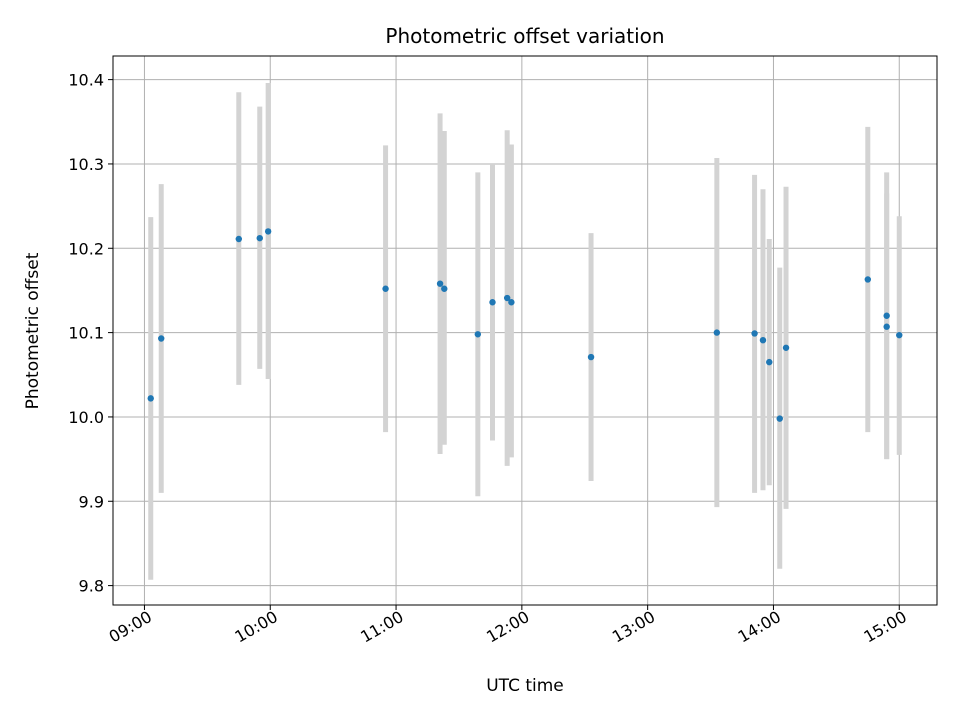 The height and width of the screenshot is (720, 960). I want to click on chart-title: Photometric offset variation, so click(524, 36).